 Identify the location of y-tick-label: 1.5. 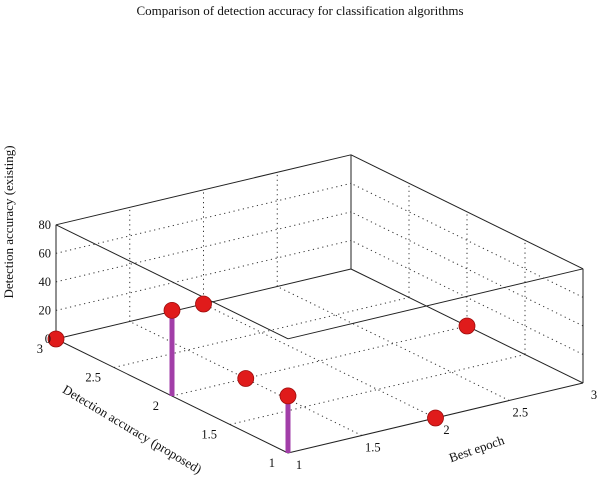
(209, 435).